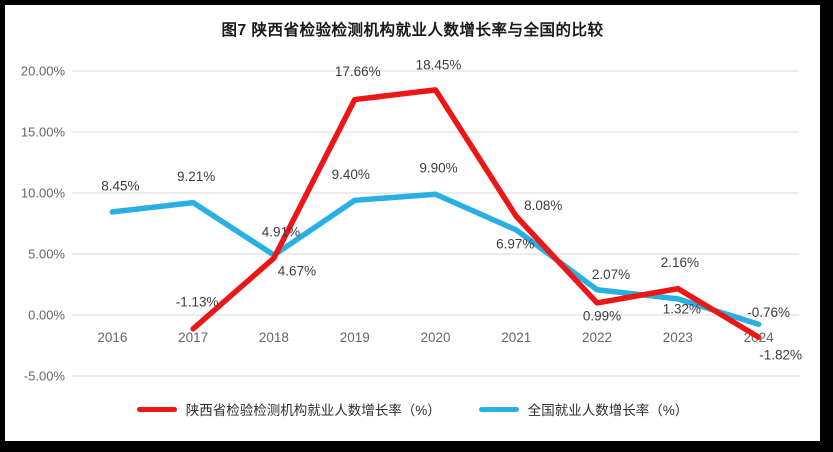  What do you see at coordinates (438, 168) in the screenshot?
I see `data-label: 9.90%` at bounding box center [438, 168].